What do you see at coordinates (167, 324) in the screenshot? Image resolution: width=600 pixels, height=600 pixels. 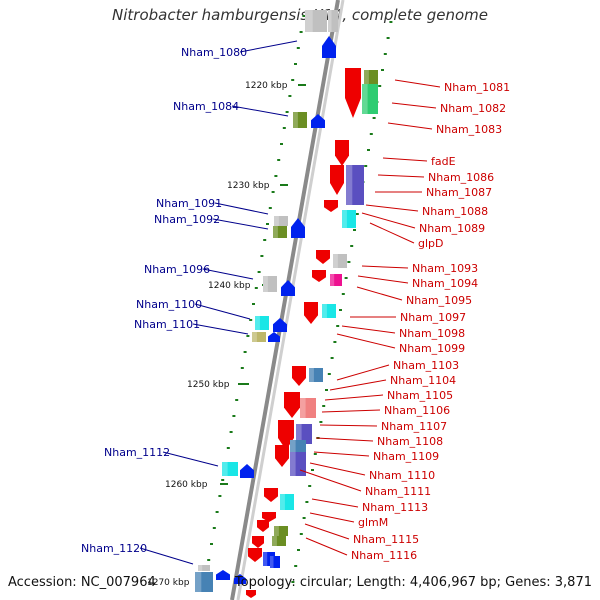 I see `gene-label-reverse: Nham_1101` at bounding box center [167, 324].